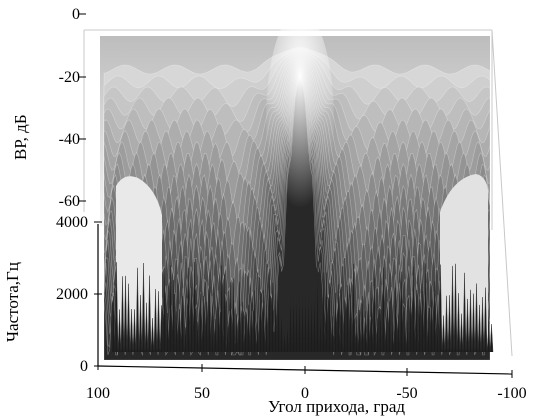 The image size is (560, 420). What do you see at coordinates (139, 263) in the screenshot?
I see `edge-hump-left` at bounding box center [139, 263].